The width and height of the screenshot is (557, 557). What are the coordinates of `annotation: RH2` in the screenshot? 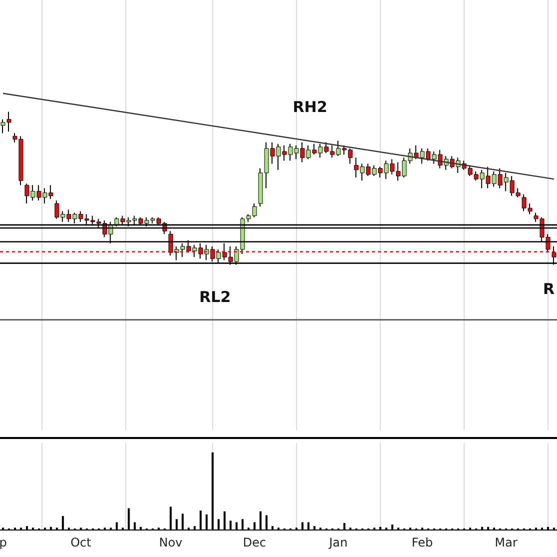 It's located at (310, 107).